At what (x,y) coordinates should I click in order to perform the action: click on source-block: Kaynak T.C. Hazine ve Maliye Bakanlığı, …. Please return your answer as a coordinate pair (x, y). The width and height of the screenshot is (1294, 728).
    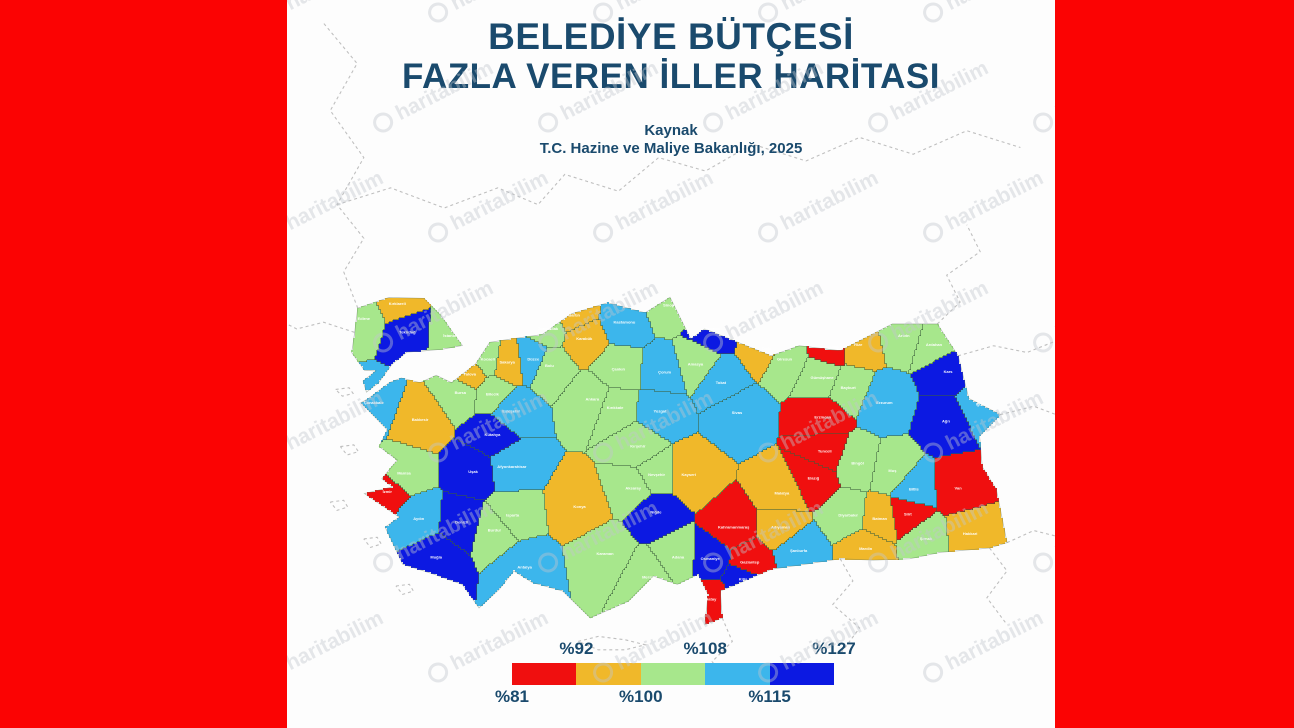
    Looking at the image, I should click on (671, 139).